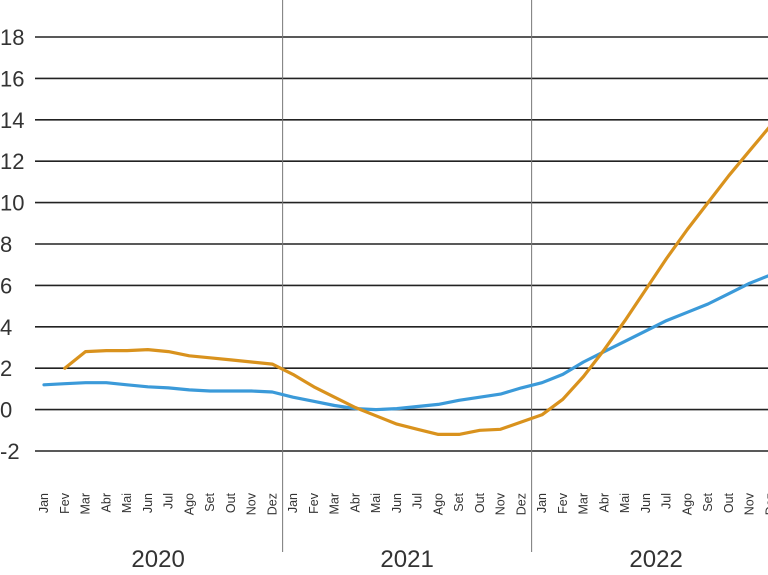 The image size is (768, 575). What do you see at coordinates (6, 410) in the screenshot?
I see `y-tick-label: 0` at bounding box center [6, 410].